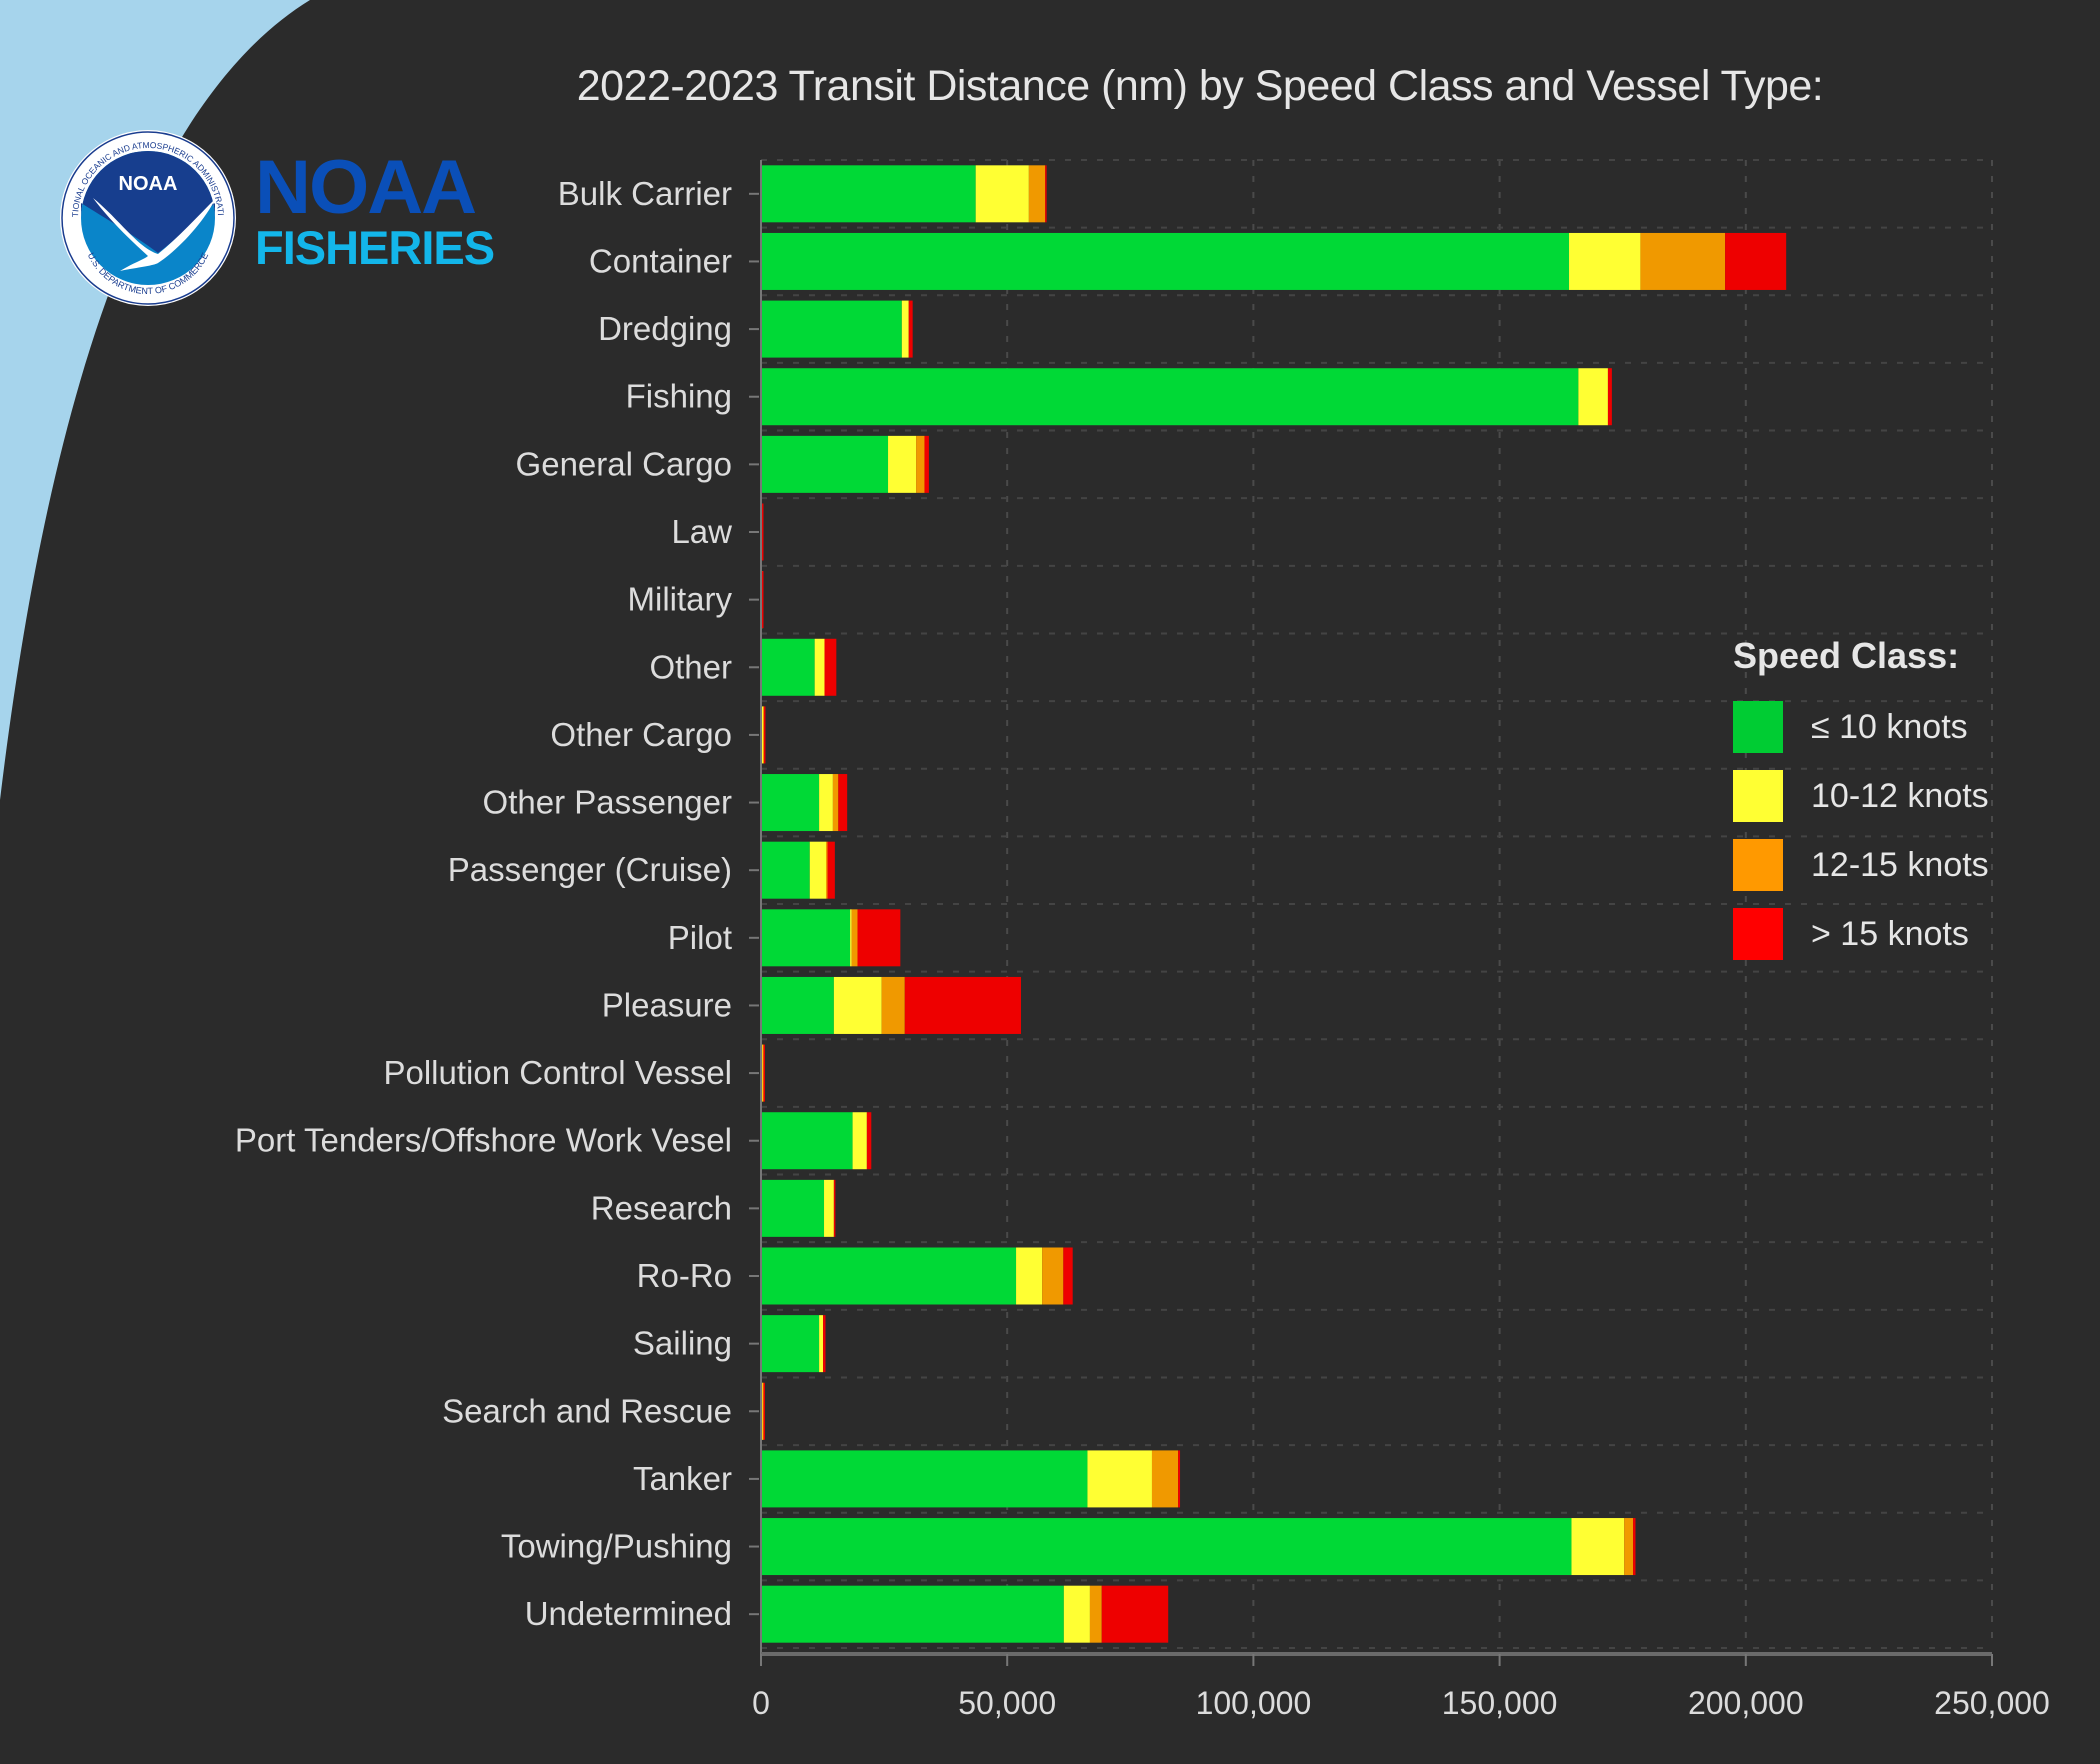 This screenshot has width=2100, height=1764. What do you see at coordinates (761, 1703) in the screenshot?
I see `x-tick-label: 0` at bounding box center [761, 1703].